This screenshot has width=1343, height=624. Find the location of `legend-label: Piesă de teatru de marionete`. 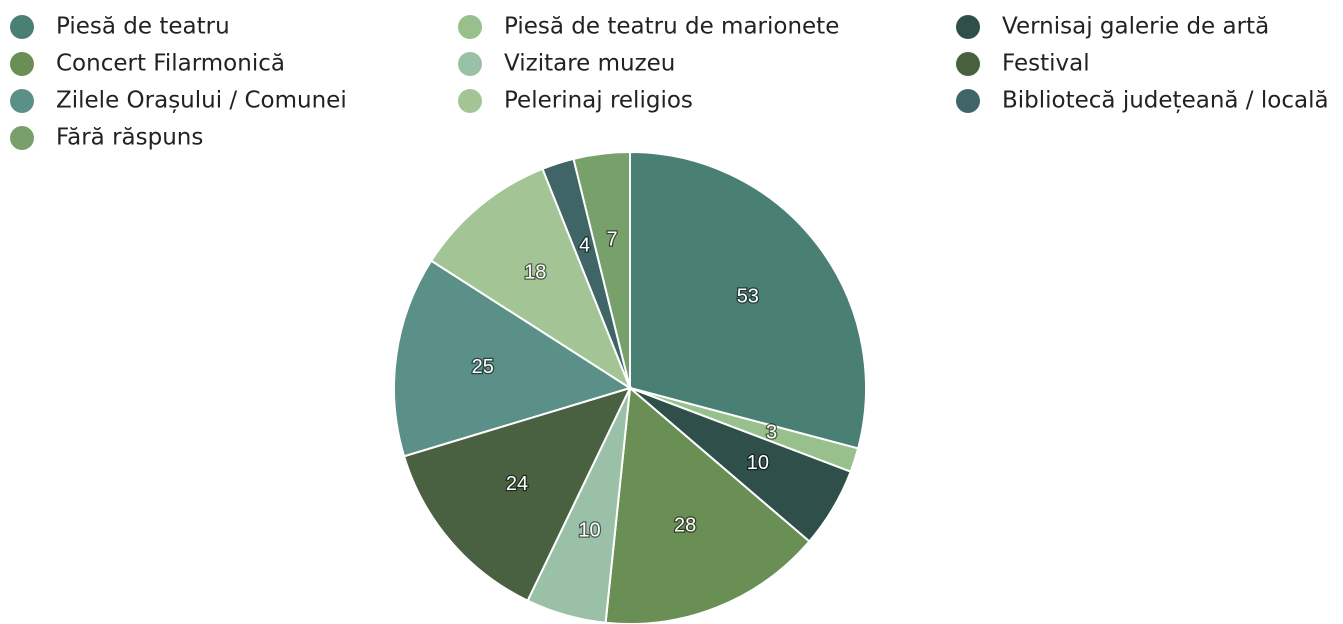

legend-label: Piesă de teatru de marionete is located at coordinates (671, 27).